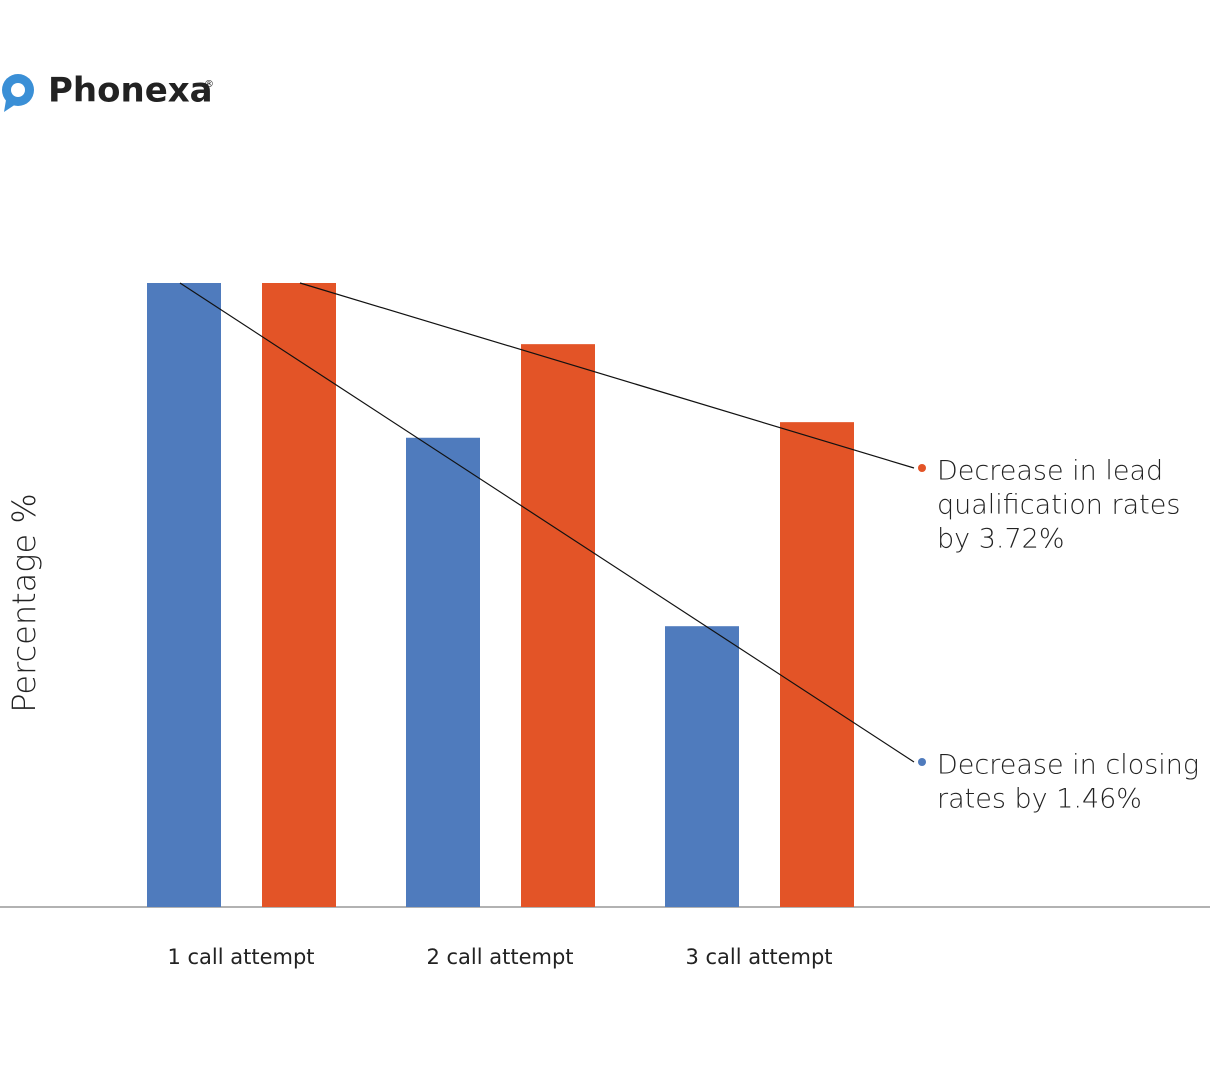 The image size is (1210, 1070). What do you see at coordinates (209, 84) in the screenshot?
I see `logo-mark: ®` at bounding box center [209, 84].